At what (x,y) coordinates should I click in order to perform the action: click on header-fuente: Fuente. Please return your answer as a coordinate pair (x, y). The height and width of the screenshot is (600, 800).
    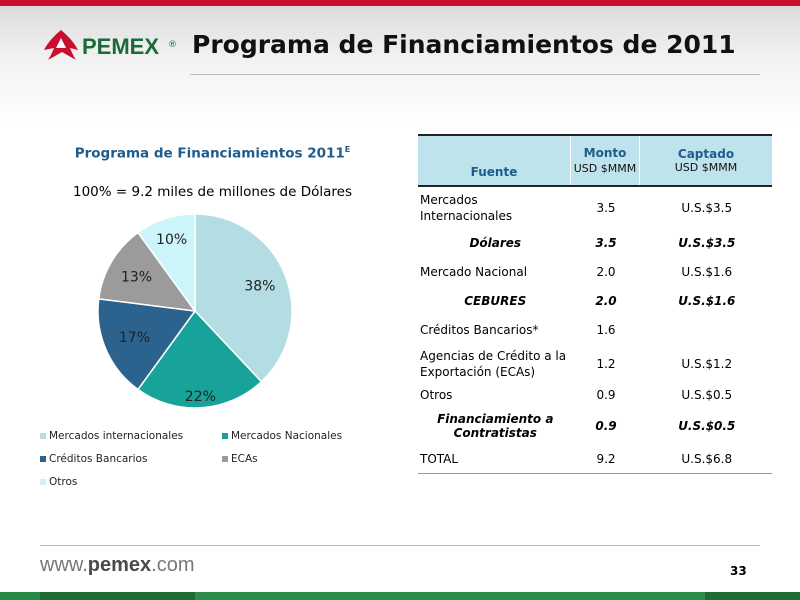
    Looking at the image, I should click on (494, 160).